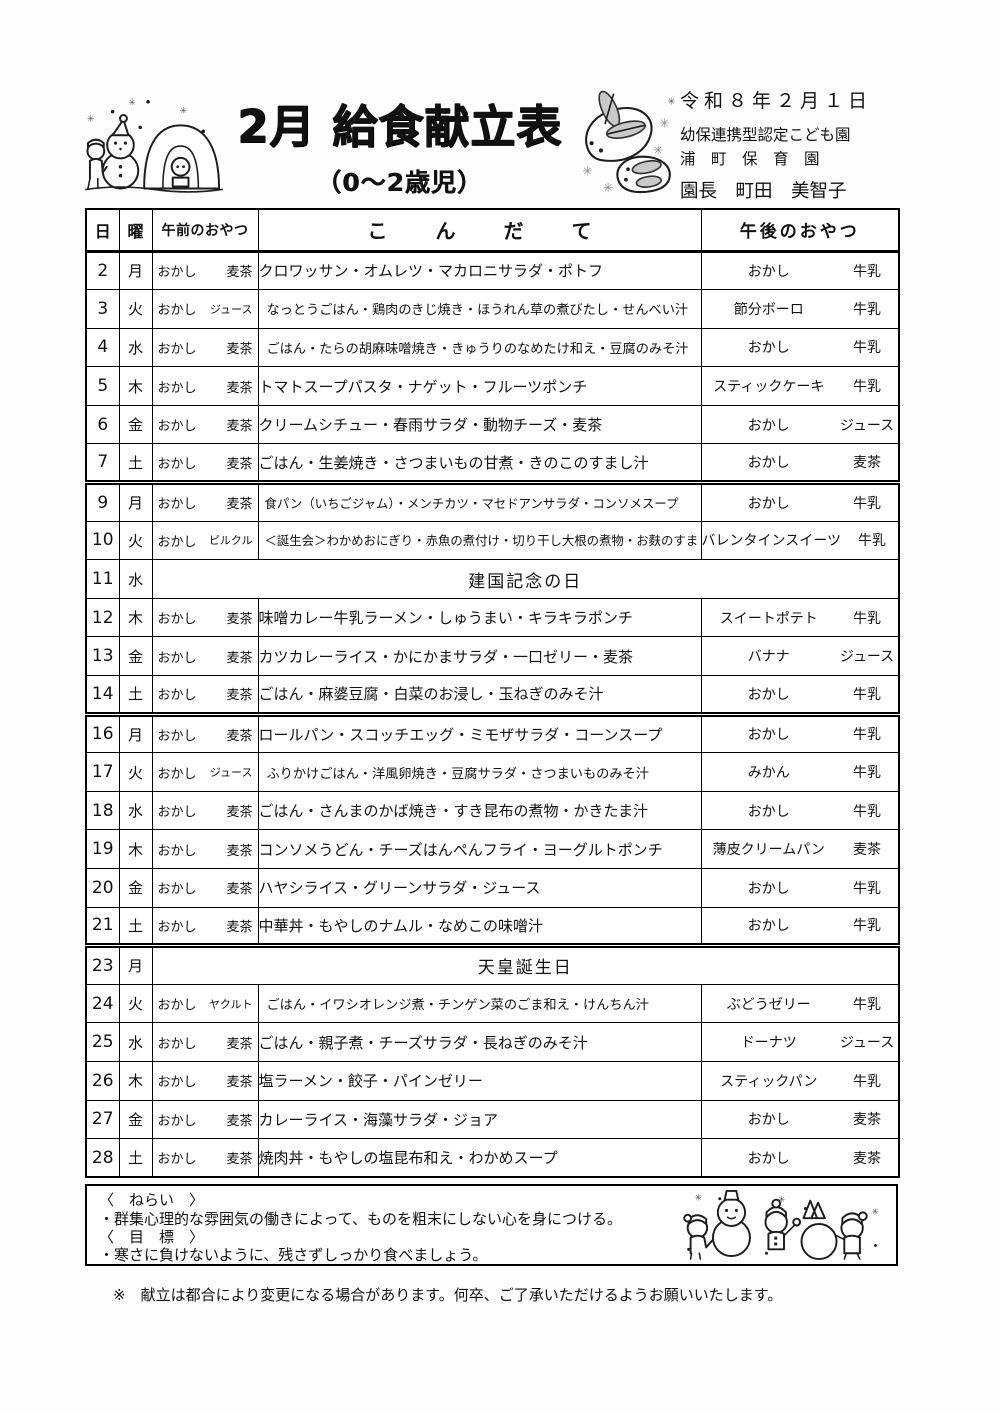 Image resolution: width=1000 pixels, height=1414 pixels. I want to click on day-cell: 5, so click(102, 386).